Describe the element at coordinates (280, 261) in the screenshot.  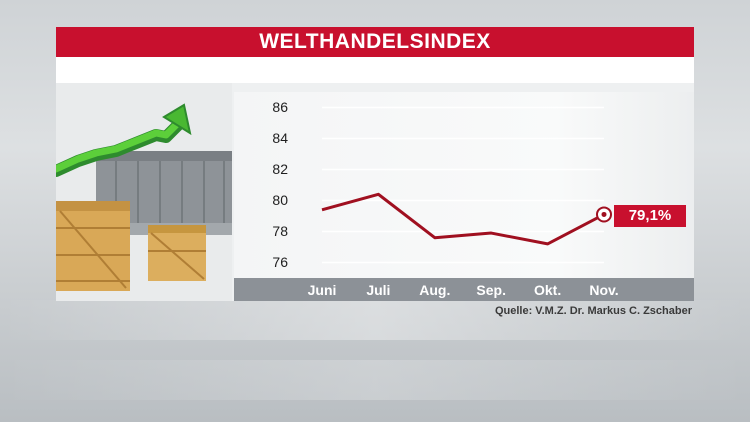
I see `y-tick-label: 76` at that location.